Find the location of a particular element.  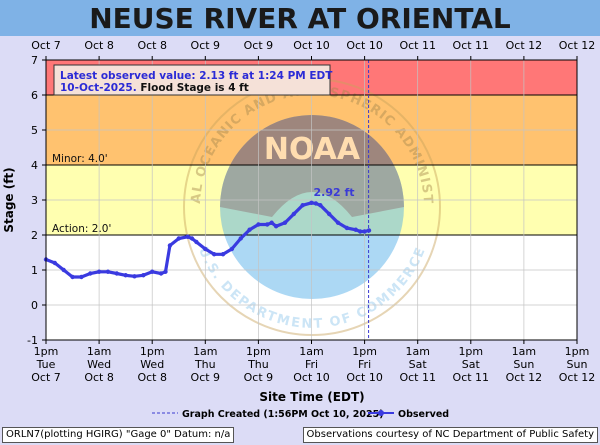

latest-date-text: 10-Oct-2025. is located at coordinates (100, 88).